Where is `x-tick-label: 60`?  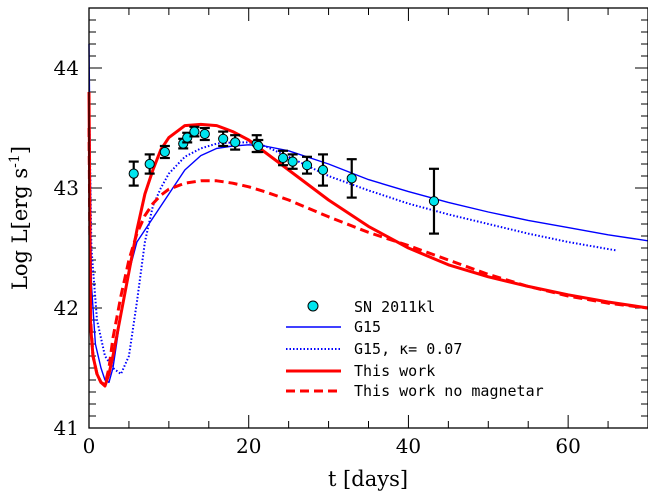 x-tick-label: 60 is located at coordinates (567, 446).